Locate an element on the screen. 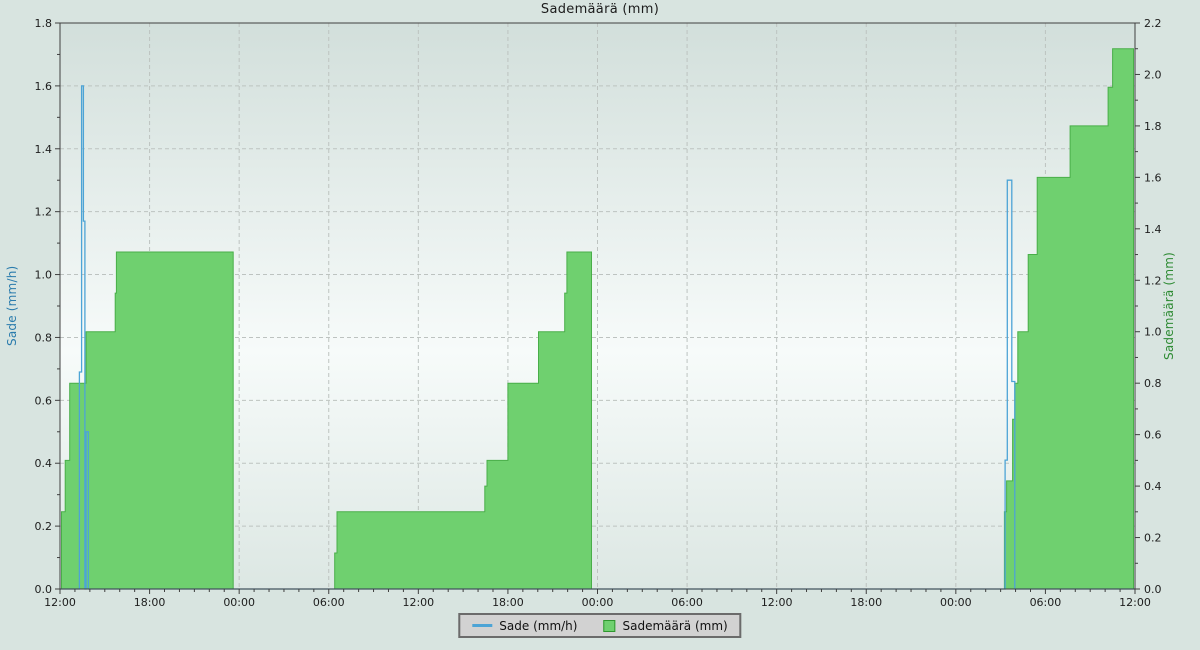 The height and width of the screenshot is (650, 1200). legend-label-sade: Sade (mm/h) is located at coordinates (538, 625).